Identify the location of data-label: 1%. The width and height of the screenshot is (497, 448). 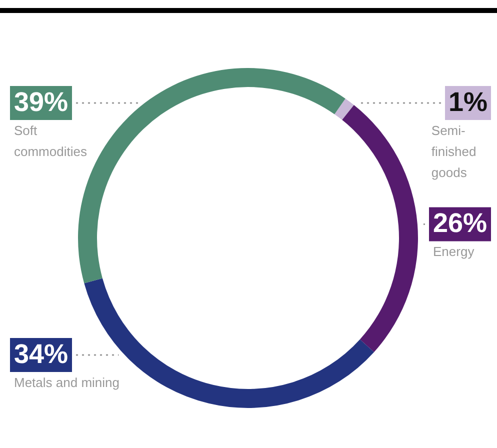
(468, 102).